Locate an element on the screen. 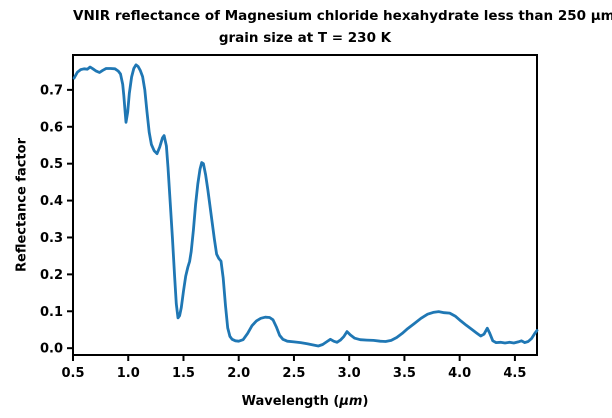 Image resolution: width=612 pixels, height=418 pixels. y-tick-label: 0.5 is located at coordinates (51, 164).